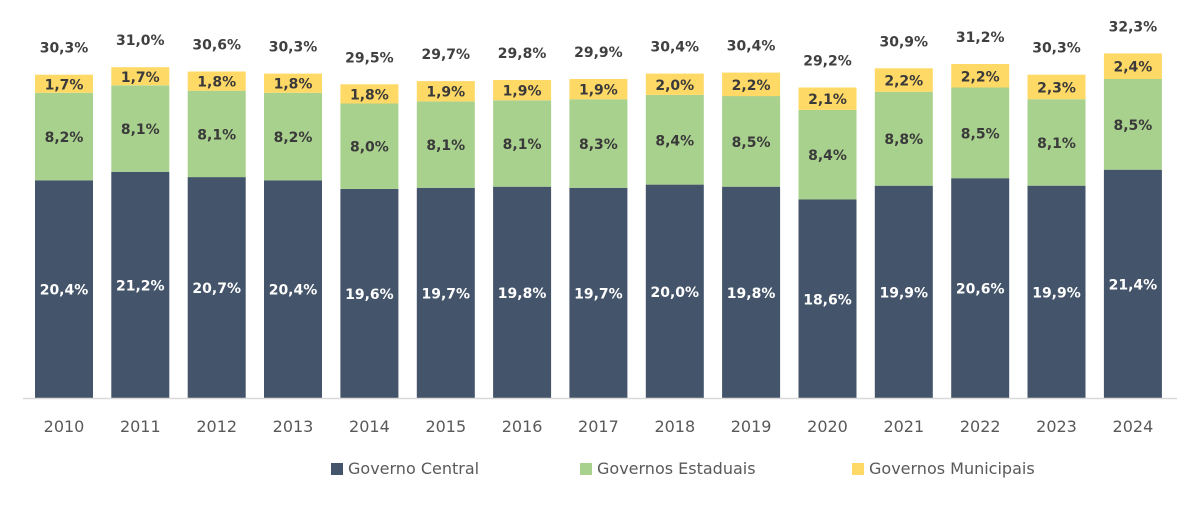  What do you see at coordinates (293, 426) in the screenshot?
I see `x-tick-label-2013: 2013` at bounding box center [293, 426].